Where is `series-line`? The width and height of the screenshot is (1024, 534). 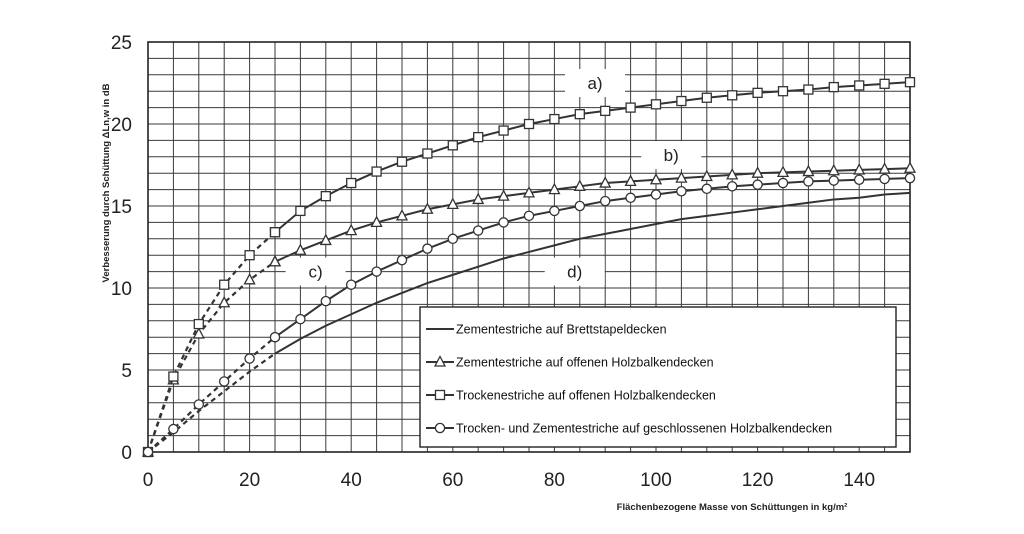 series-line is located at coordinates (592, 215).